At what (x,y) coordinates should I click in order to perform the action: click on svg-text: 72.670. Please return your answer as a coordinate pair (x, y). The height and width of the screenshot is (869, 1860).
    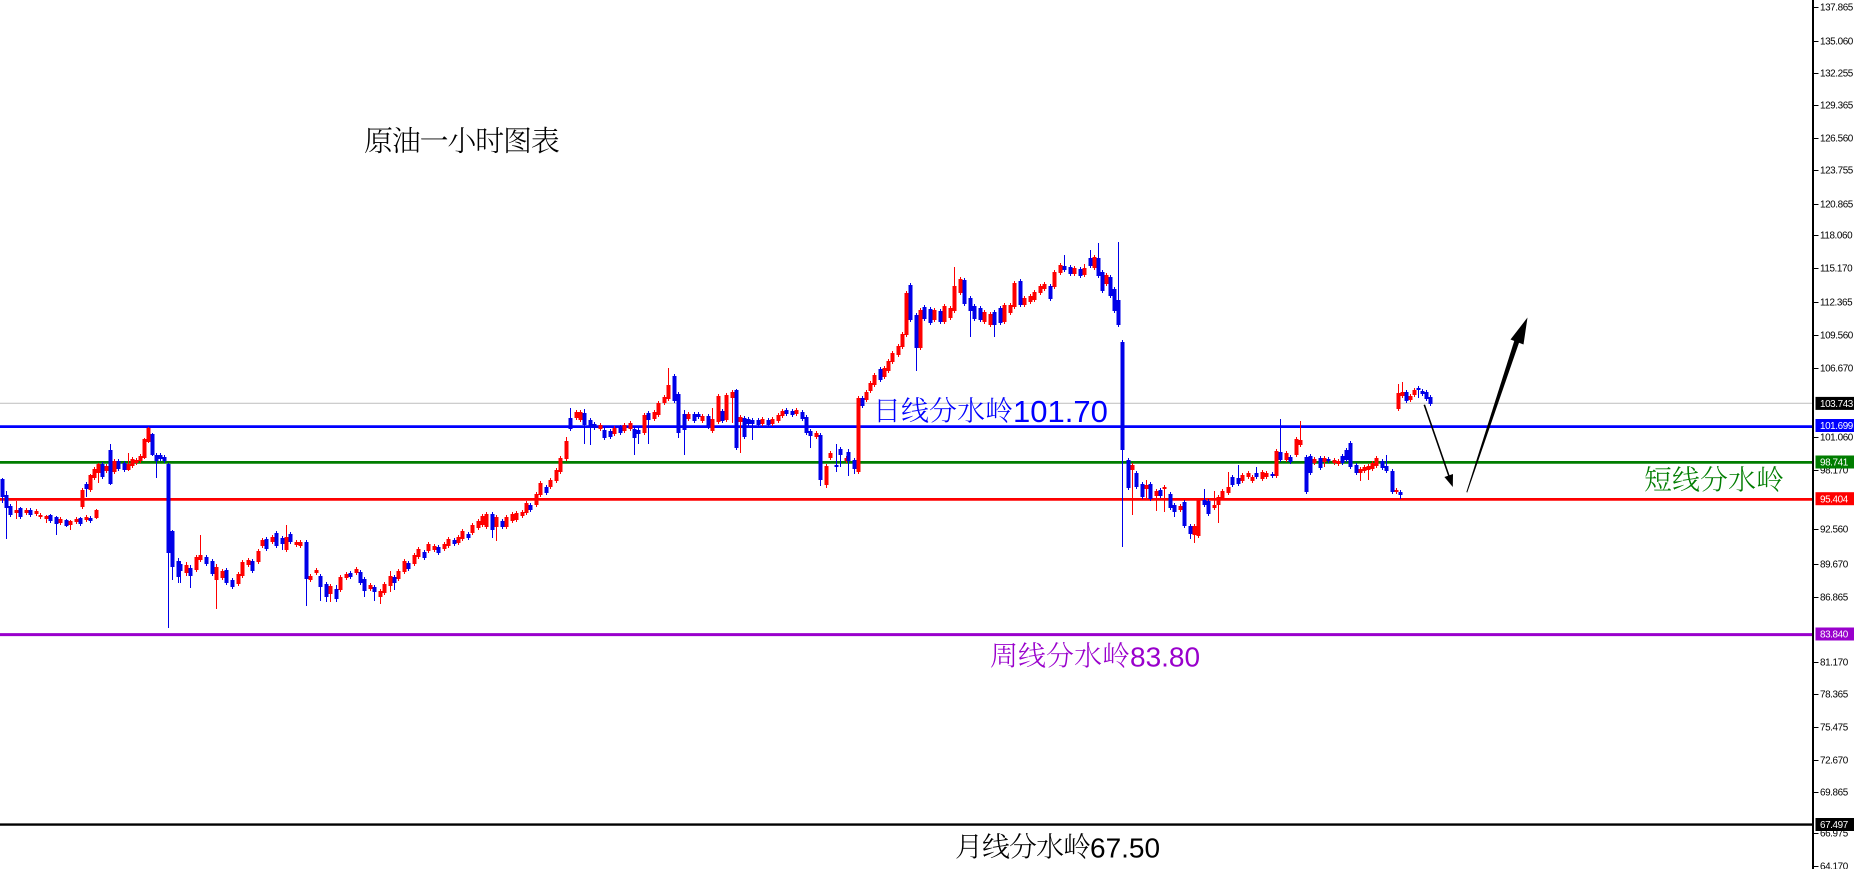
    Looking at the image, I should click on (1834, 761).